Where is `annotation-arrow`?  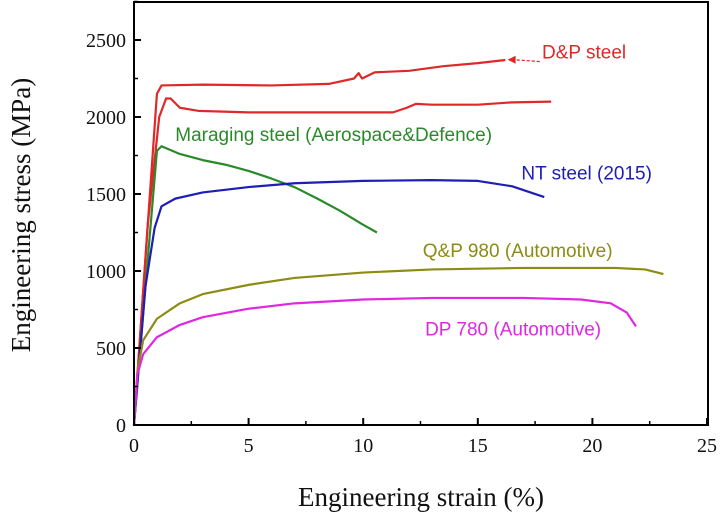
annotation-arrow is located at coordinates (526, 61).